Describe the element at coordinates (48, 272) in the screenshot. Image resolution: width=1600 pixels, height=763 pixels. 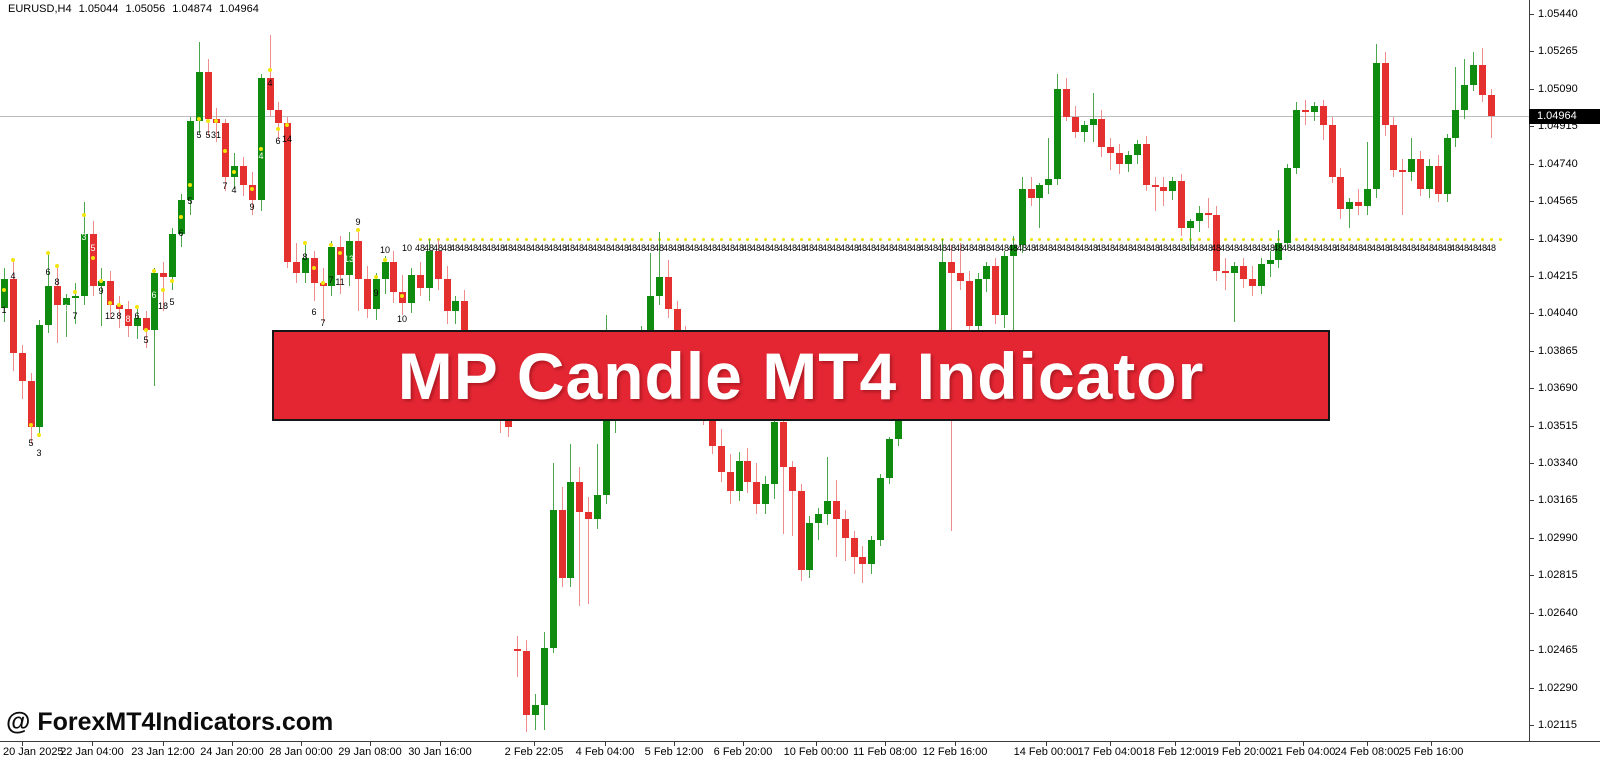
I see `mp-marker-number: 6` at that location.